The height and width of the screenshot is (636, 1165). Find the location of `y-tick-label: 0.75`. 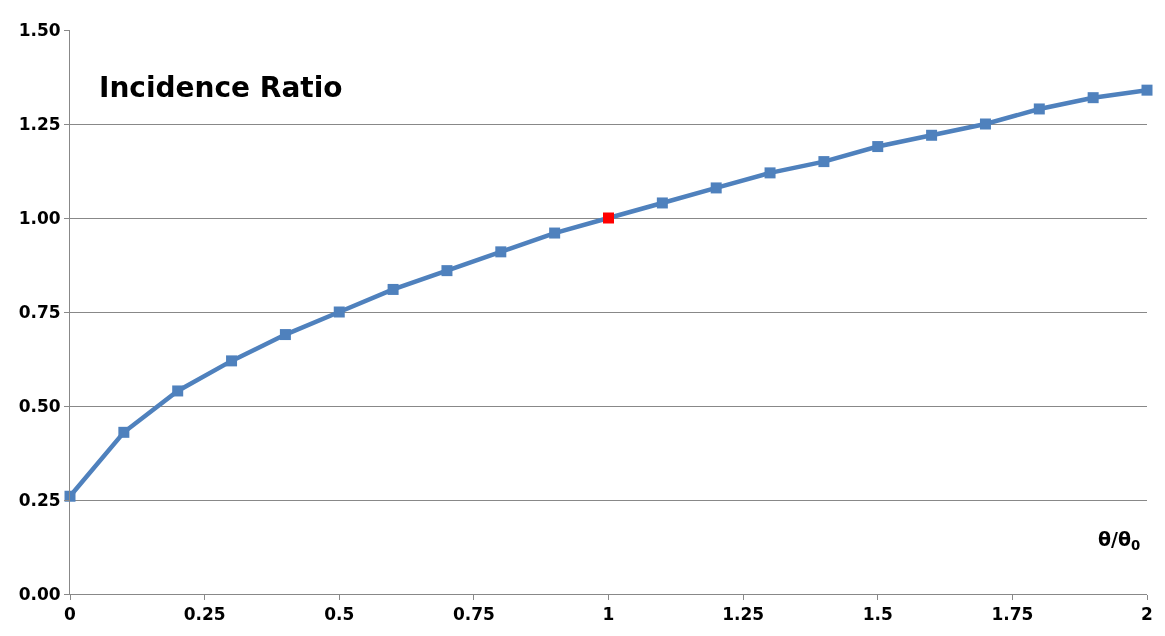

y-tick-label: 0.75 is located at coordinates (39, 311).